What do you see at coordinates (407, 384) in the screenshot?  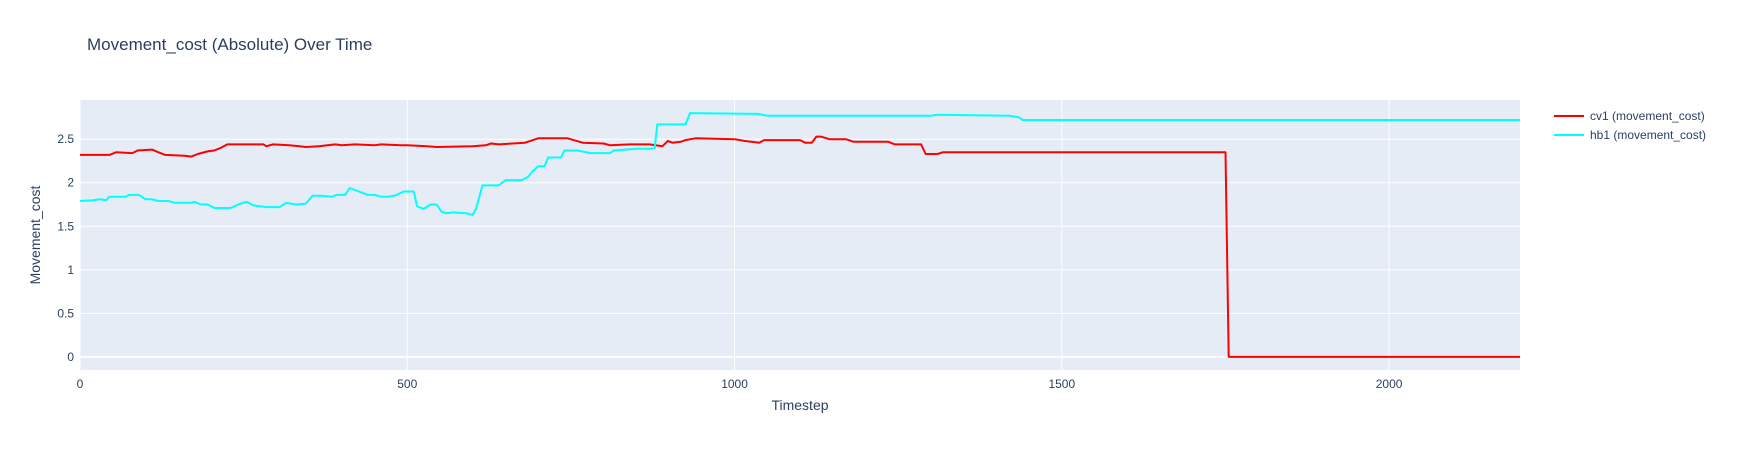 I see `x-tick-label: 500` at bounding box center [407, 384].